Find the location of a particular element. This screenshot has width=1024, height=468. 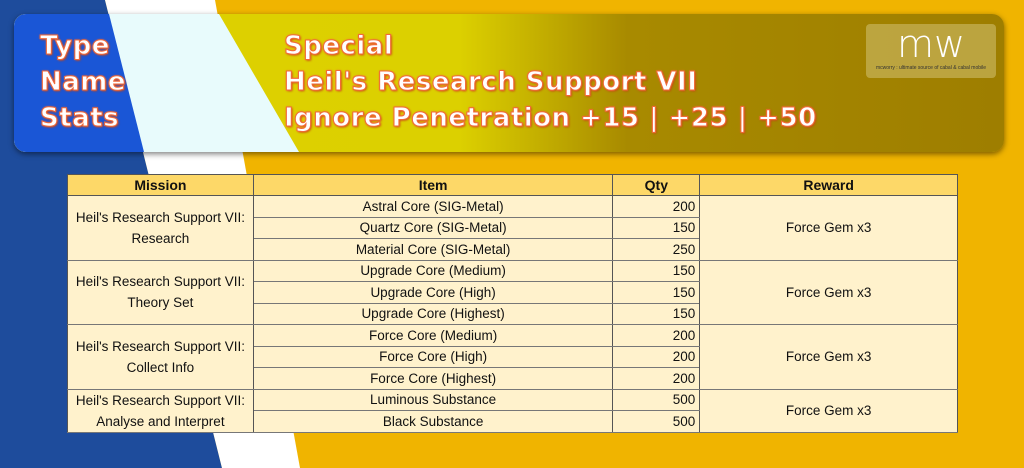

label-name: Name is located at coordinates (83, 82).